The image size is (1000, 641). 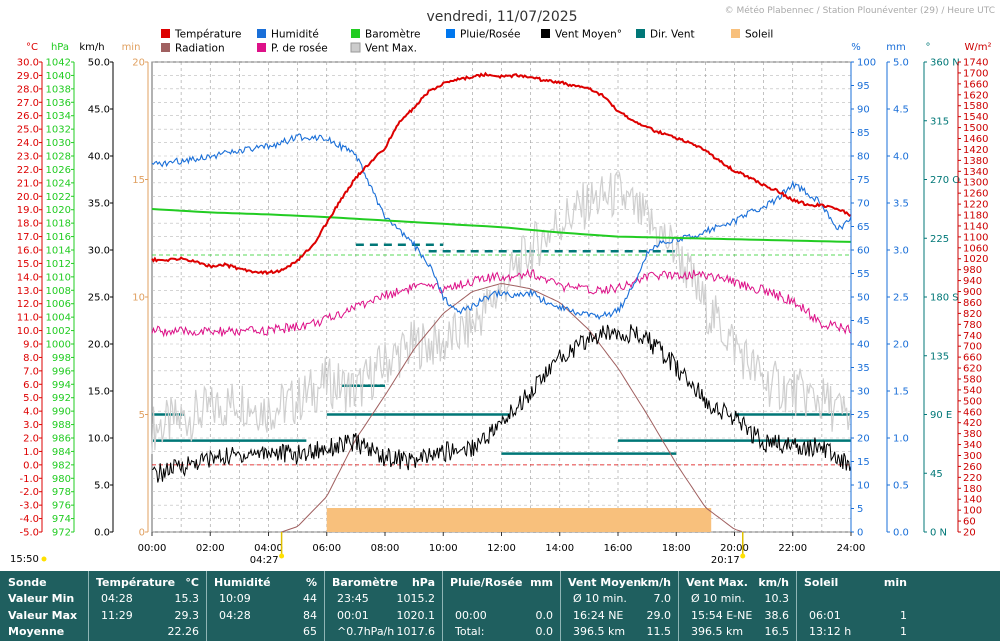 I want to click on temperature-tick-label: 4.0, so click(x=31, y=412).